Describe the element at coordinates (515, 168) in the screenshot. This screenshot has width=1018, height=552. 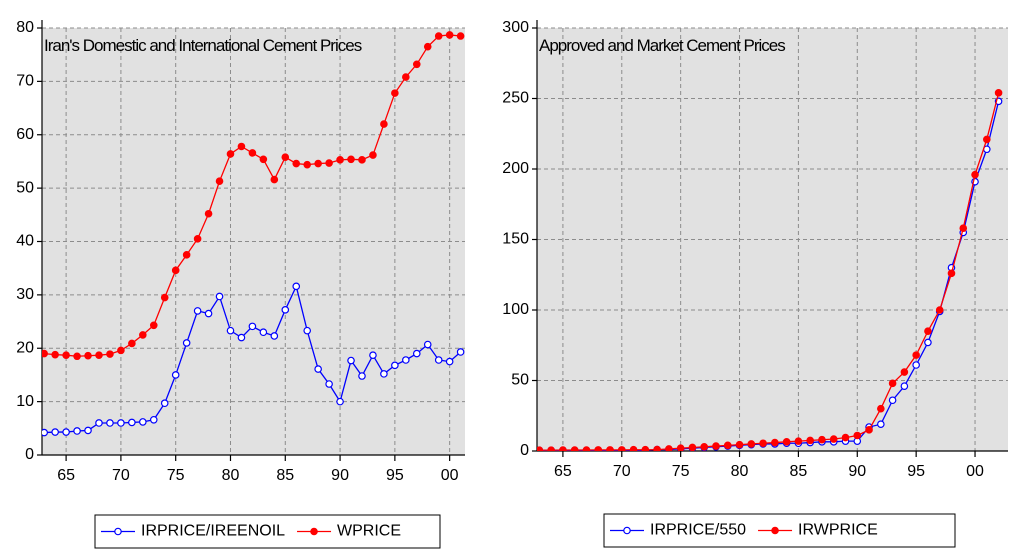
I see `y-tick-label: 200` at that location.